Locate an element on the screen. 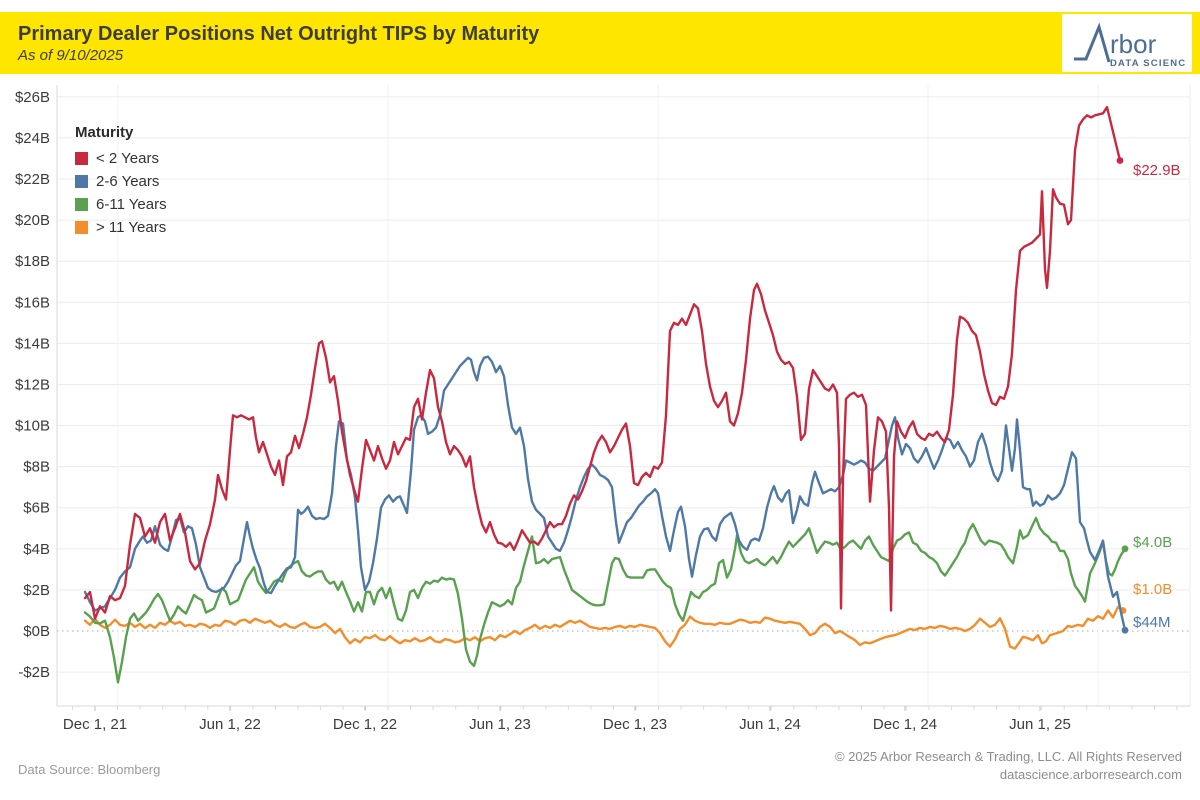 This screenshot has height=800, width=1200. y-axis-label: $26B is located at coordinates (32, 97).